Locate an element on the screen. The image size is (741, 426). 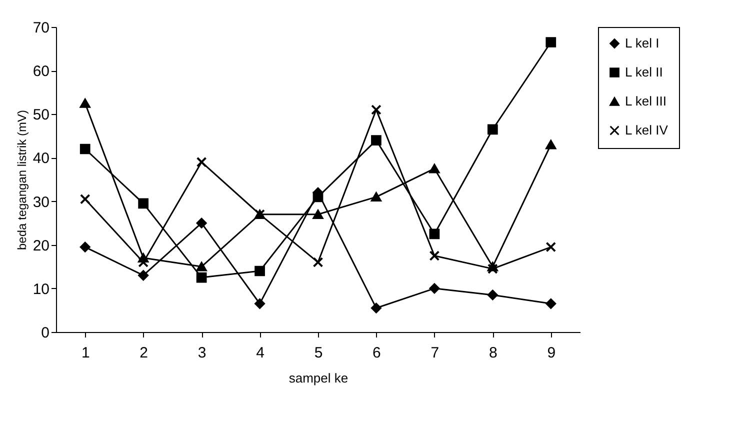
x-tick-label: 6 is located at coordinates (376, 353).